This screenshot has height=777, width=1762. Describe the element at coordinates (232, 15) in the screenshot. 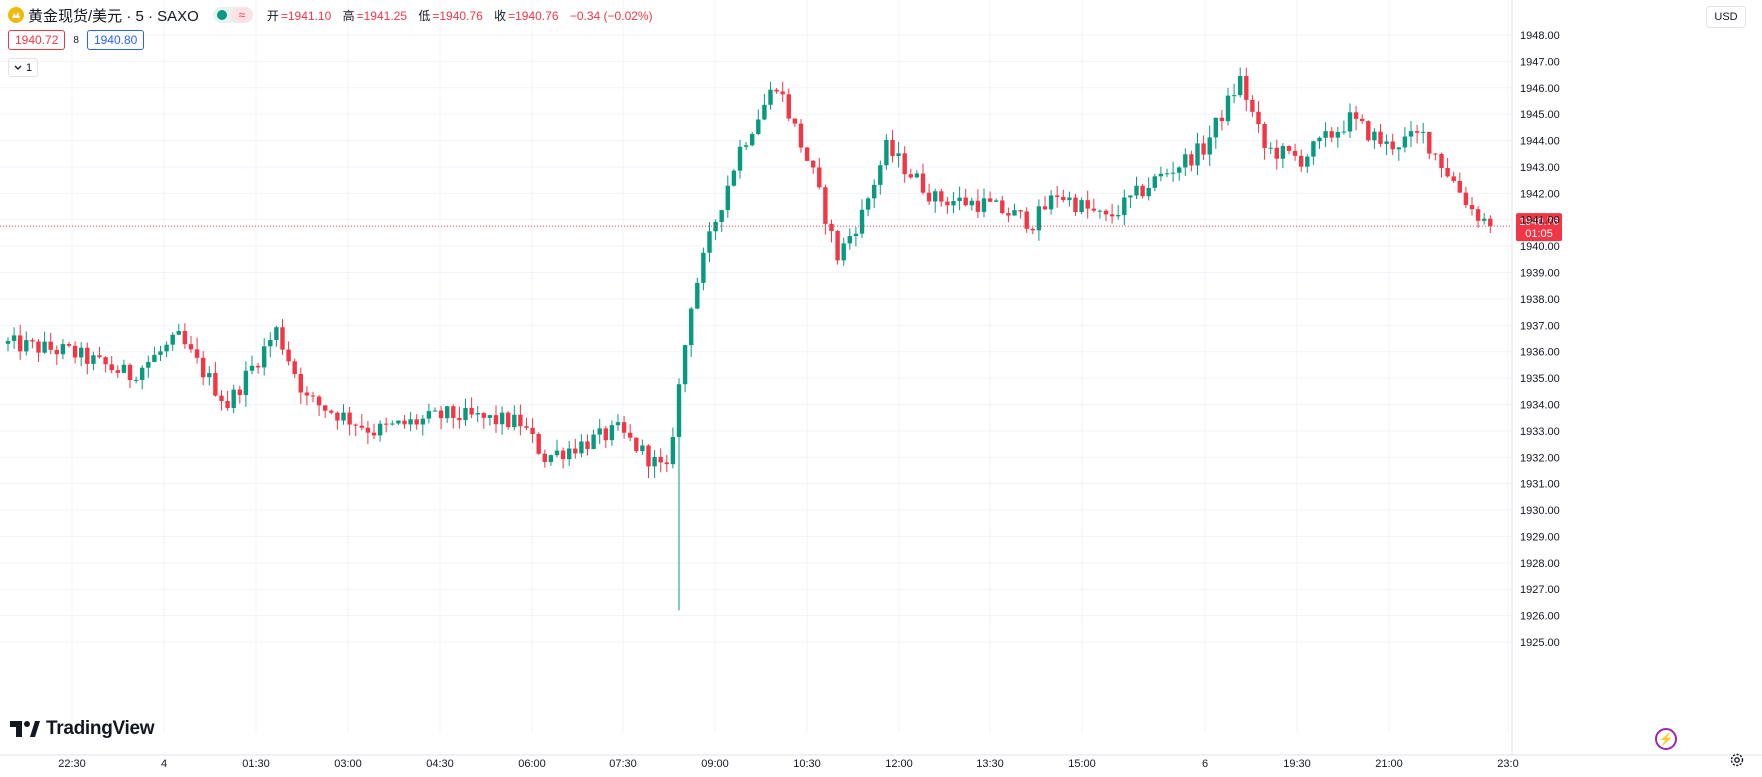

I see `market-status-toggle: ≈` at that location.